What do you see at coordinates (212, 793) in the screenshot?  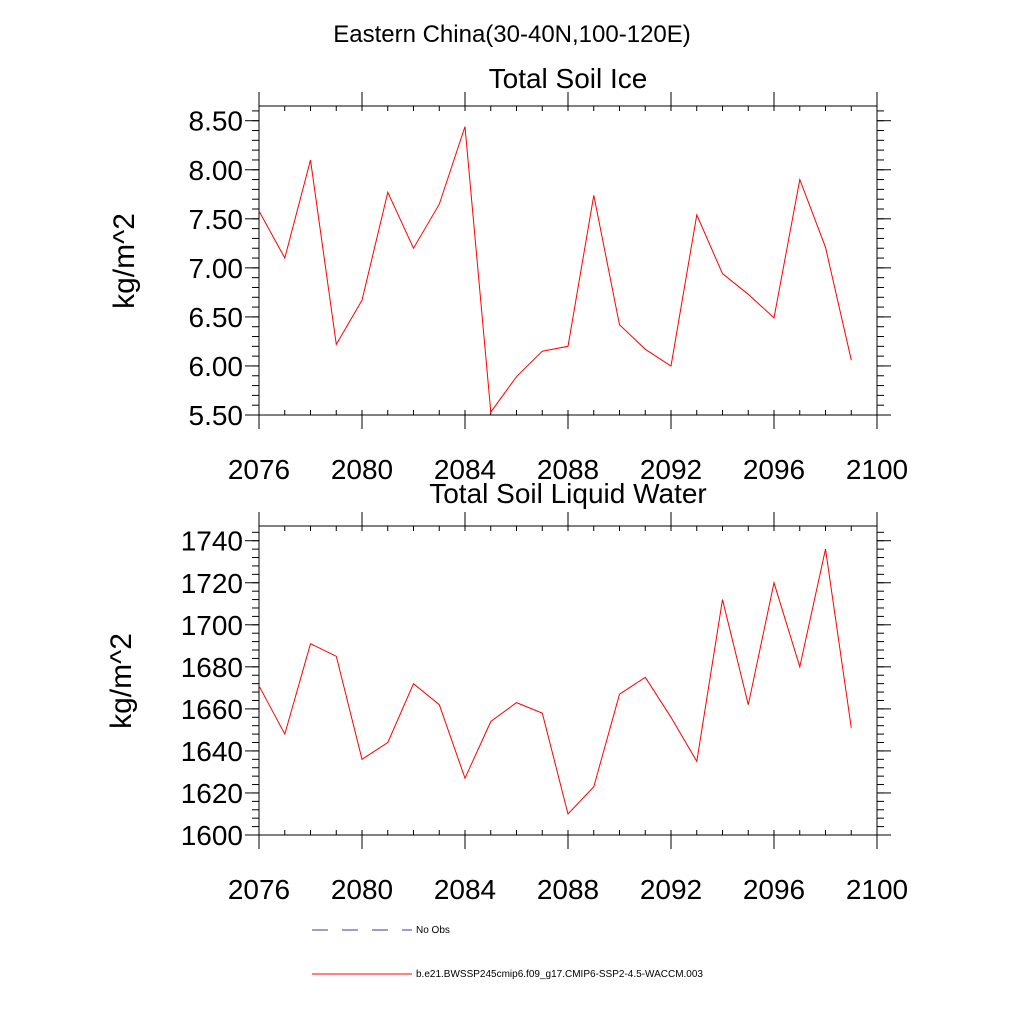 I see `y-tick-label: 1620` at bounding box center [212, 793].